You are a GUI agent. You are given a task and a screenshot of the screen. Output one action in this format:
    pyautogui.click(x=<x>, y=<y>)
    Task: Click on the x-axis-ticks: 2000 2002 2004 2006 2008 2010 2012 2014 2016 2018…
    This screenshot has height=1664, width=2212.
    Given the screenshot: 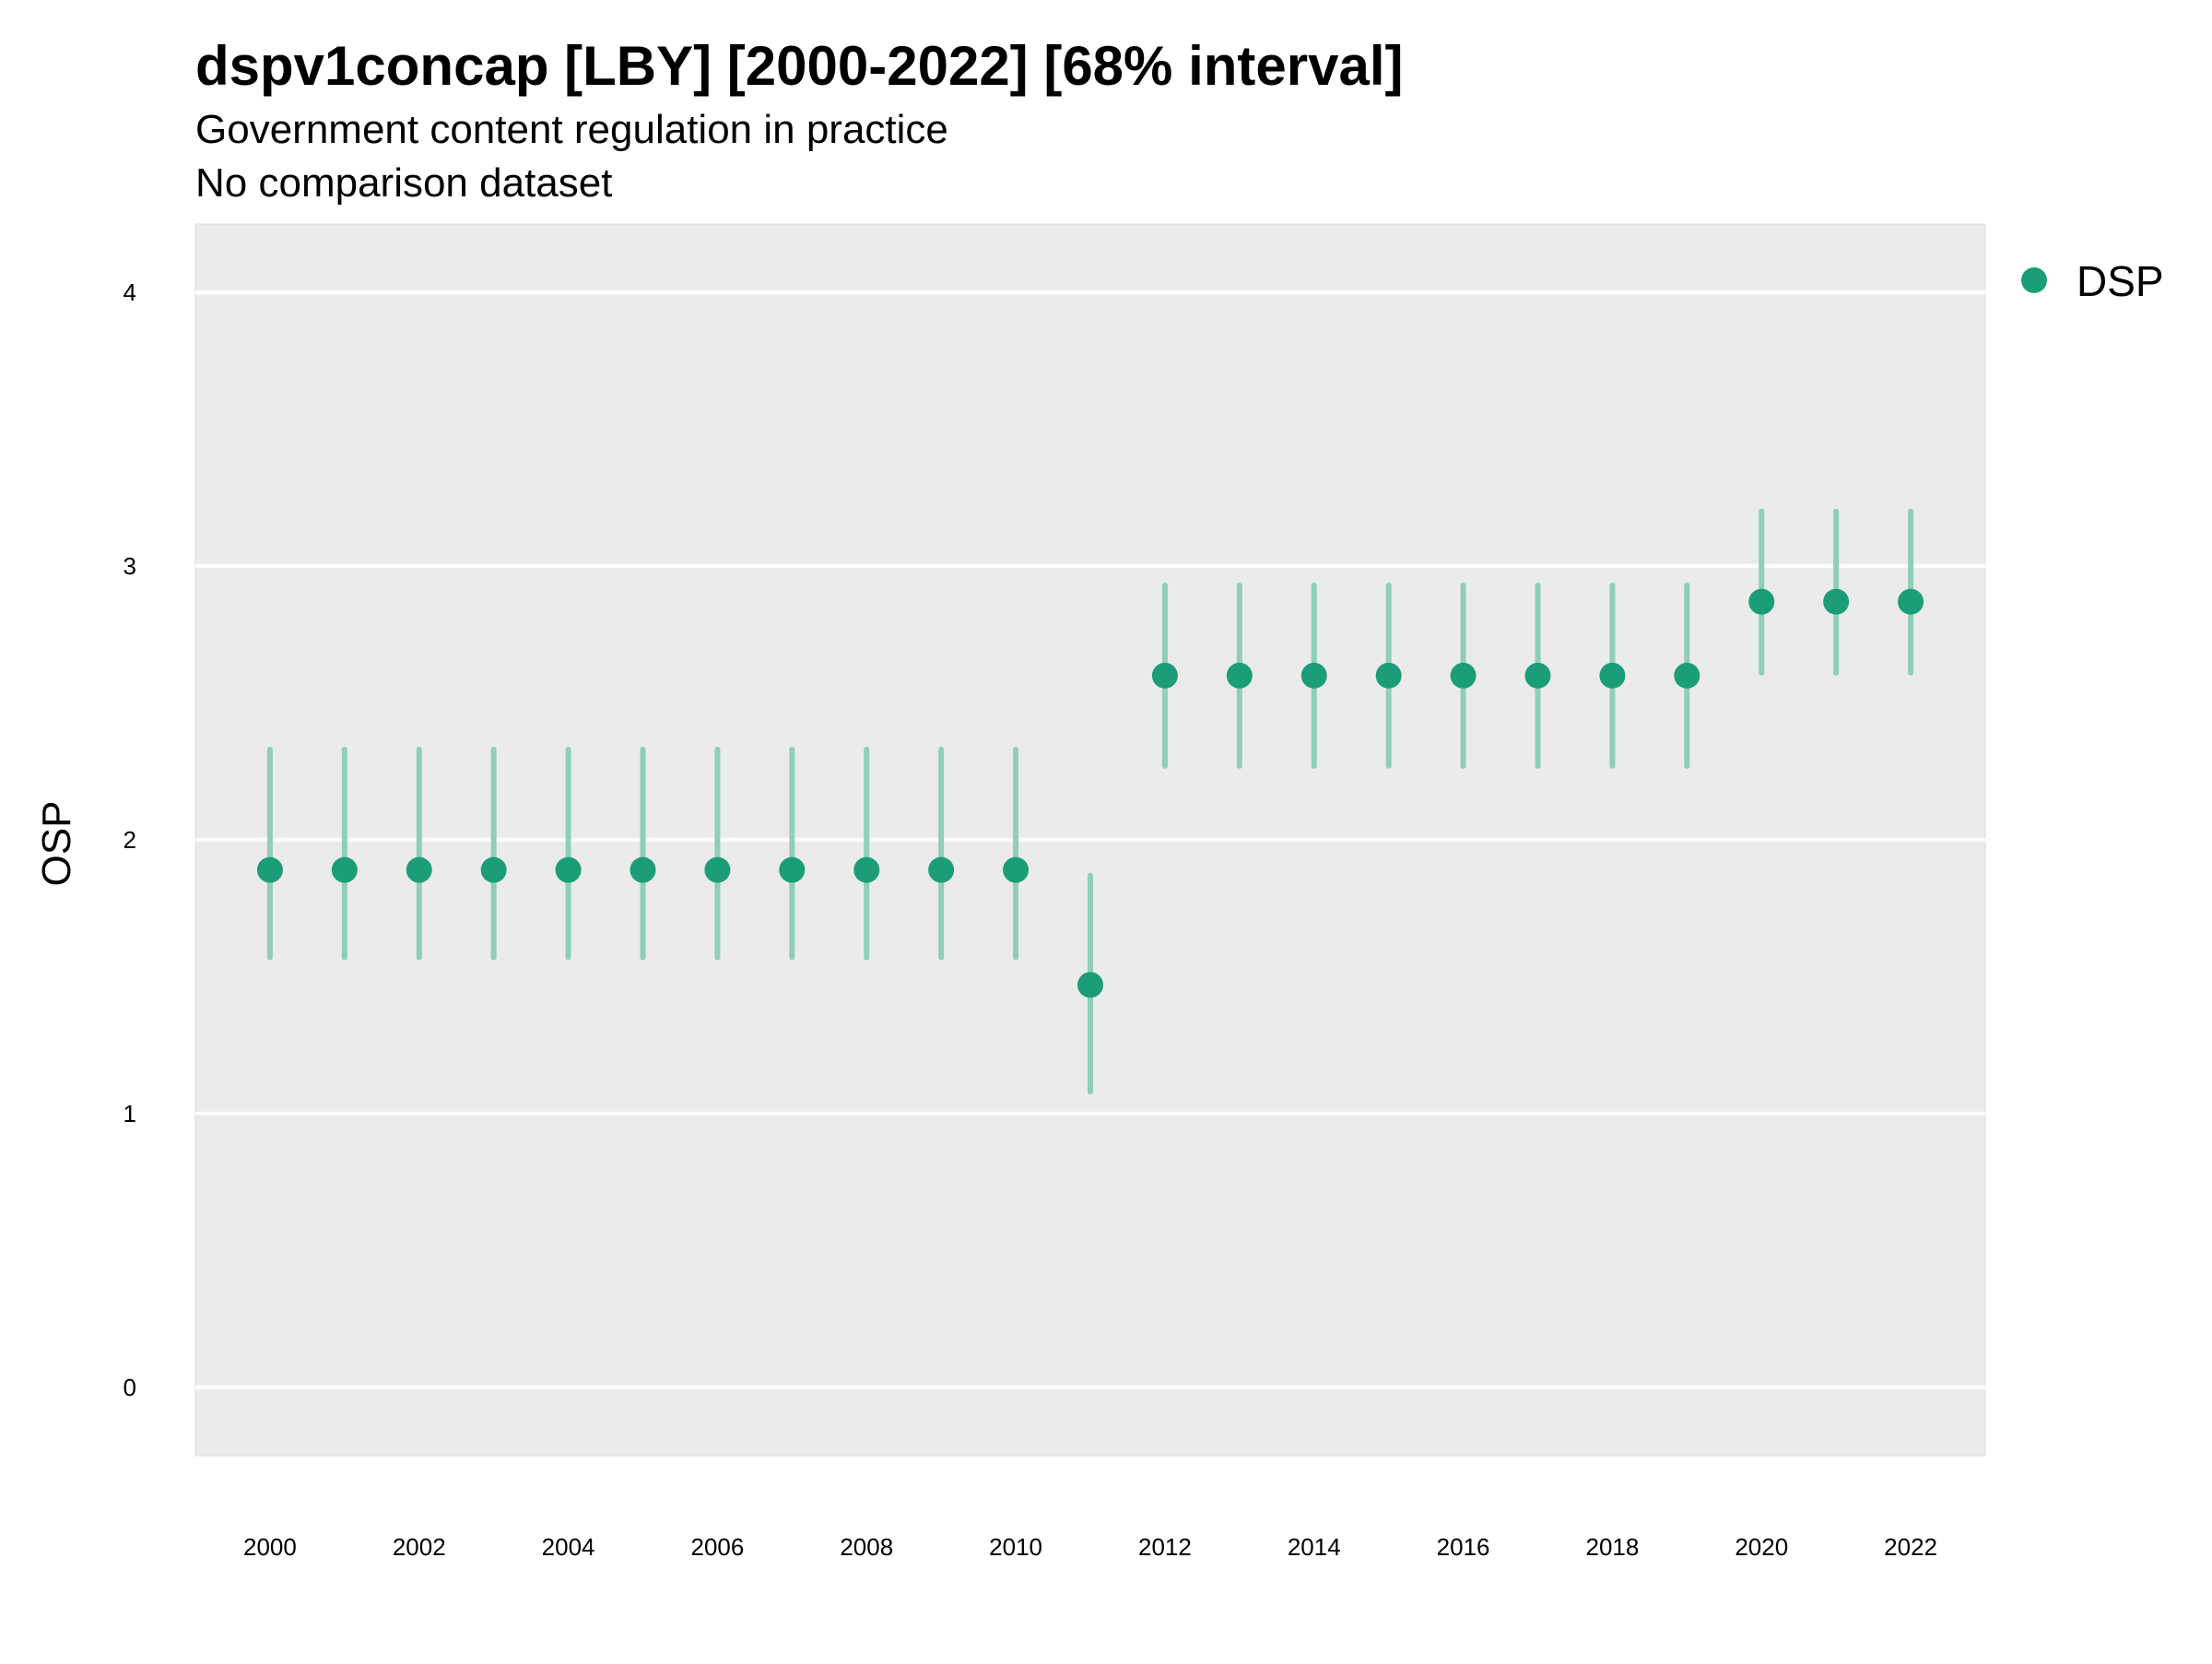 What is the action you would take?
    pyautogui.click(x=1090, y=1547)
    